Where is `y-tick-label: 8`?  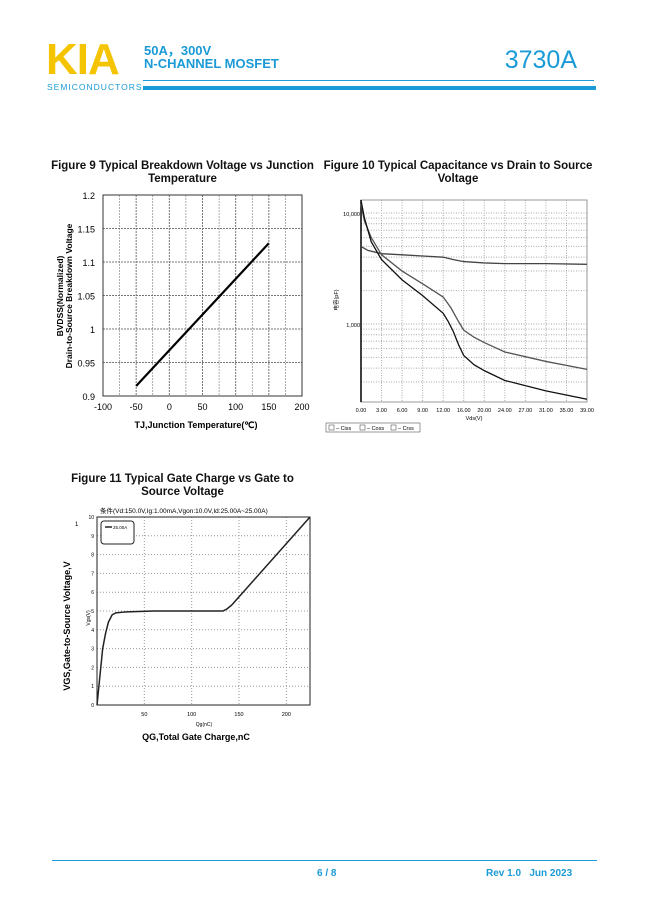 y-tick-label: 8 is located at coordinates (92, 556).